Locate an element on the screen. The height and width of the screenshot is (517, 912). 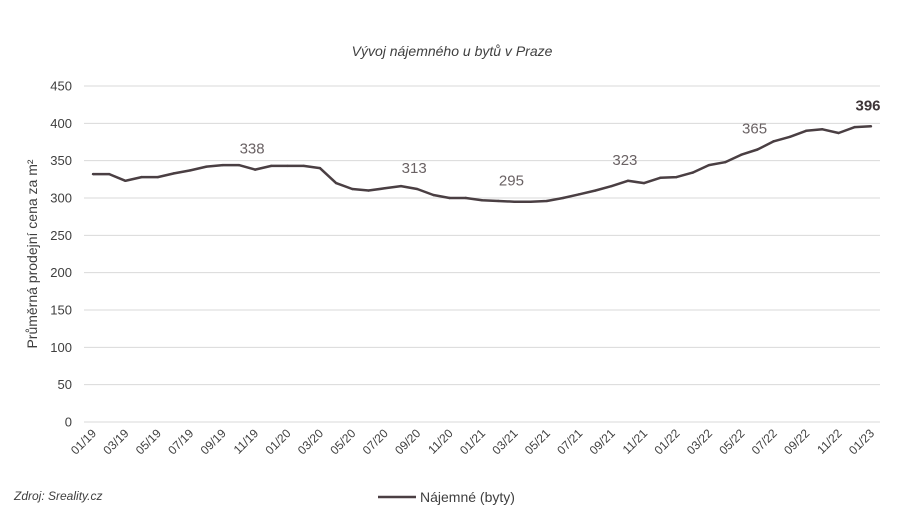
y-tick-label: 150 is located at coordinates (61, 310).